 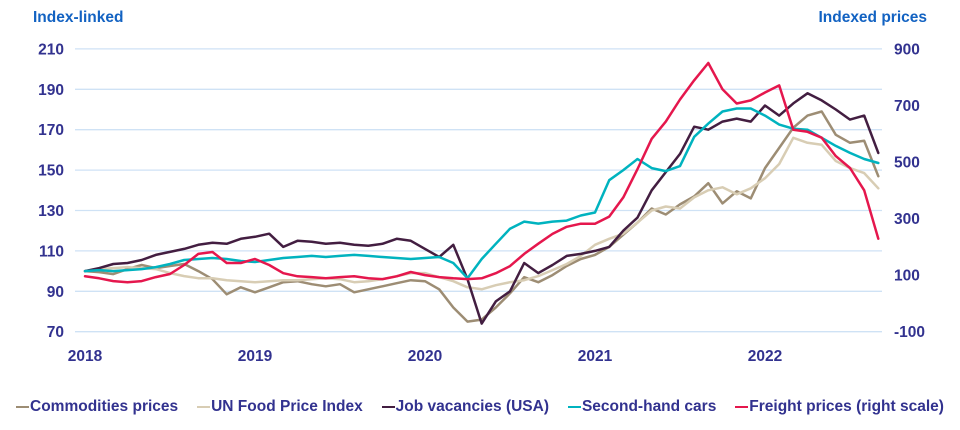 I want to click on left-axis-tick: 190, so click(x=51, y=90).